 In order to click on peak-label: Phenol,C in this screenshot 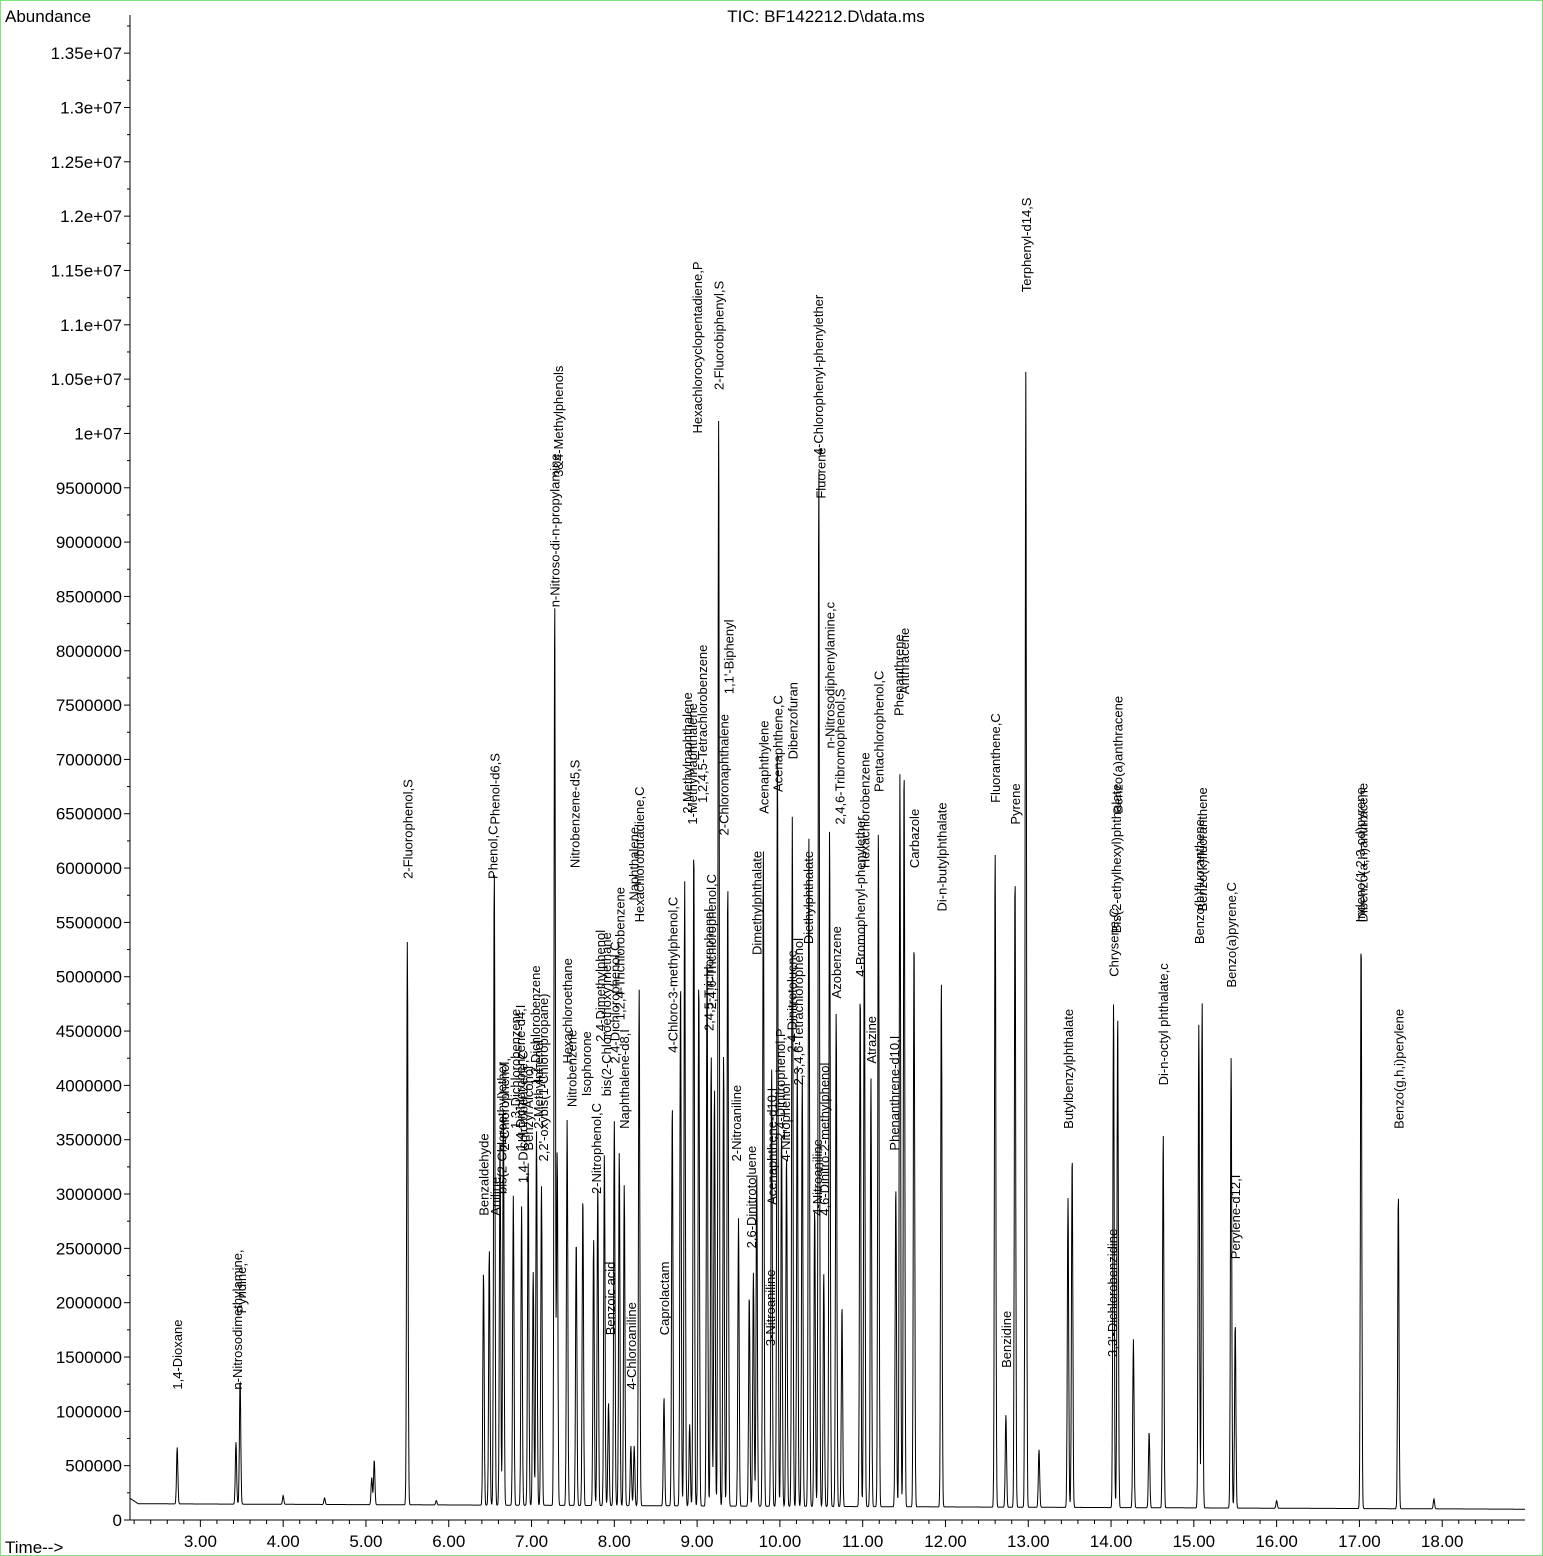, I will do `click(493, 851)`.